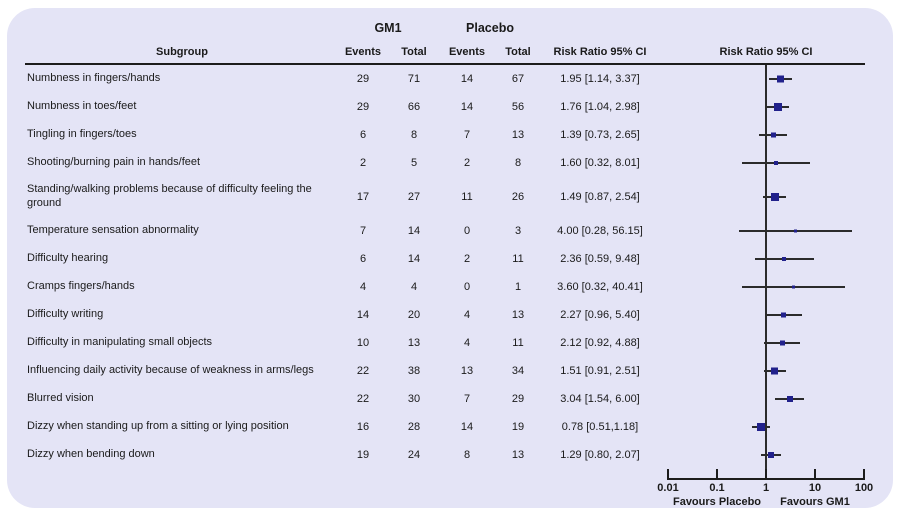 This screenshot has width=900, height=525. Describe the element at coordinates (388, 28) in the screenshot. I see `group-header-gm1: GM1` at that location.